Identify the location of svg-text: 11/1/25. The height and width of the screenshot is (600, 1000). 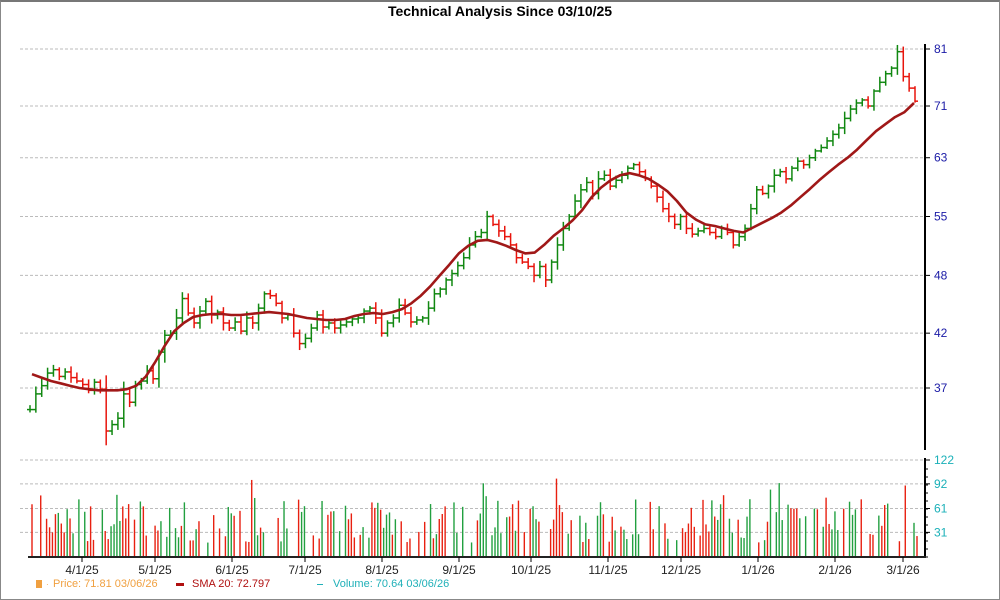
(607, 570).